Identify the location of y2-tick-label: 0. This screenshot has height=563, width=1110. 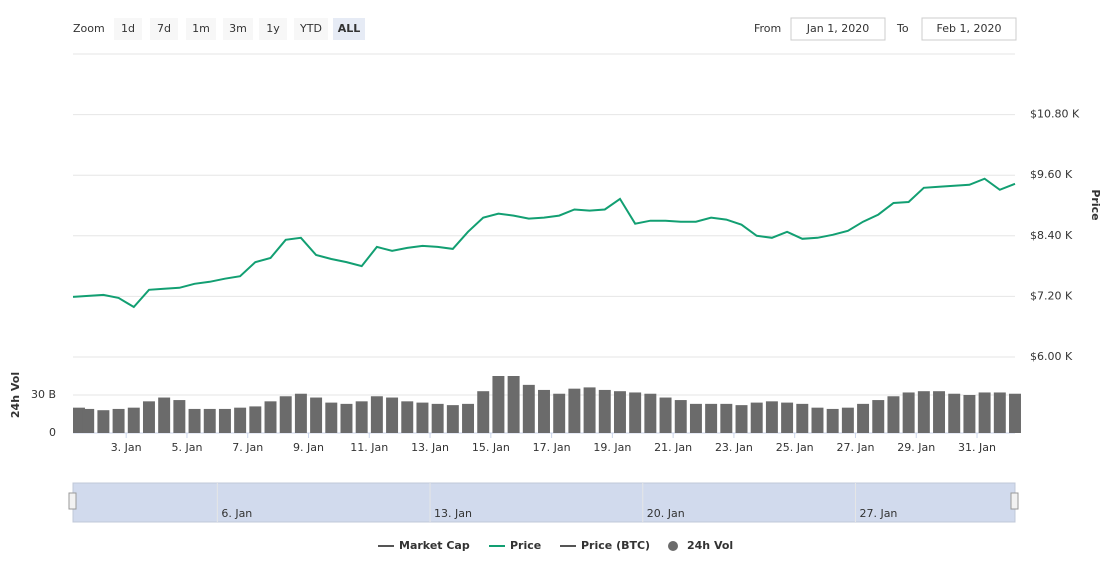
(52, 432).